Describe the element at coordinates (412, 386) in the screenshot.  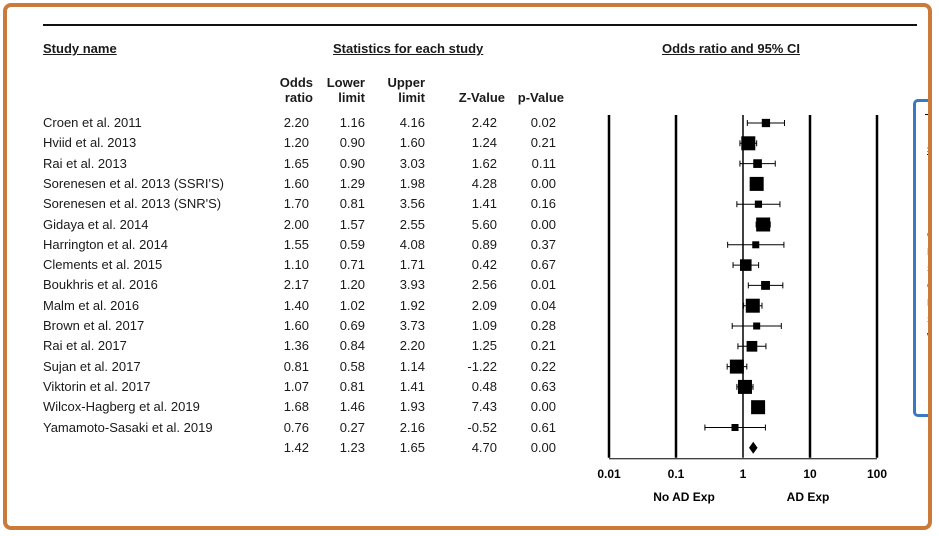
I see `study-upper-value: 1.41` at that location.